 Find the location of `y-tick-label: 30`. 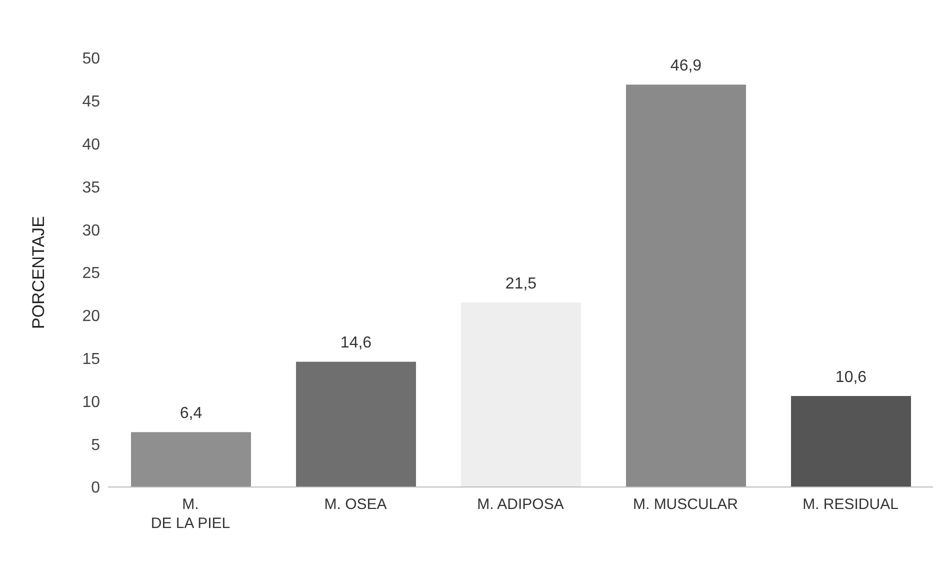

y-tick-label: 30 is located at coordinates (91, 231).